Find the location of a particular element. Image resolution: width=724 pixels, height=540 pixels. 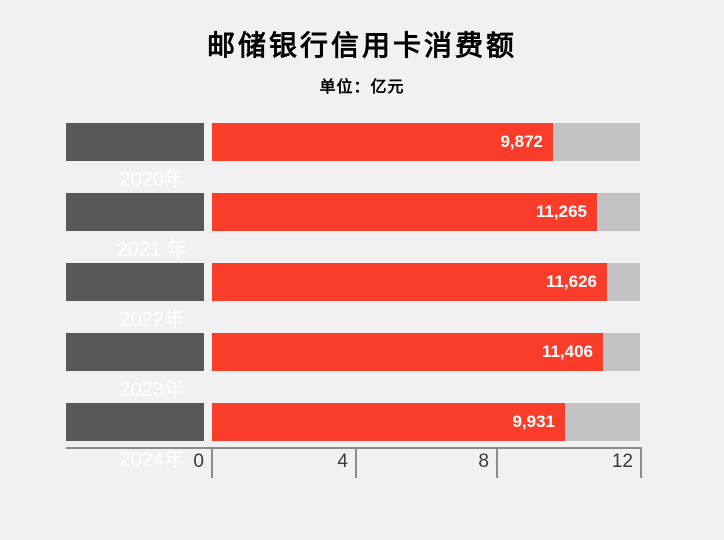

year-label-box: 2022年 is located at coordinates (135, 297).